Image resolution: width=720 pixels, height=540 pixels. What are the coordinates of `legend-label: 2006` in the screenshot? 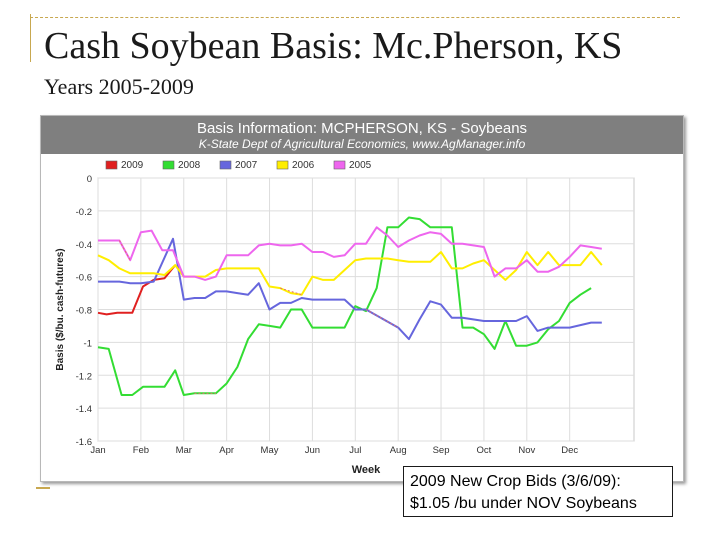 It's located at (303, 165).